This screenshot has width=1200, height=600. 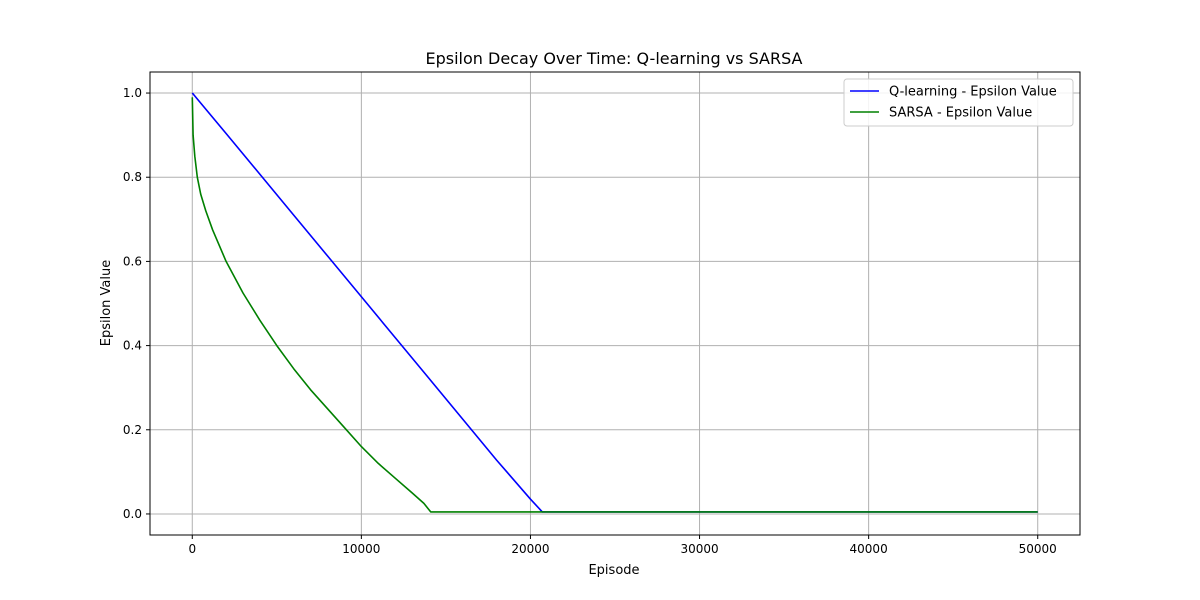 I want to click on y-tick-label: 0.6, so click(x=132, y=261).